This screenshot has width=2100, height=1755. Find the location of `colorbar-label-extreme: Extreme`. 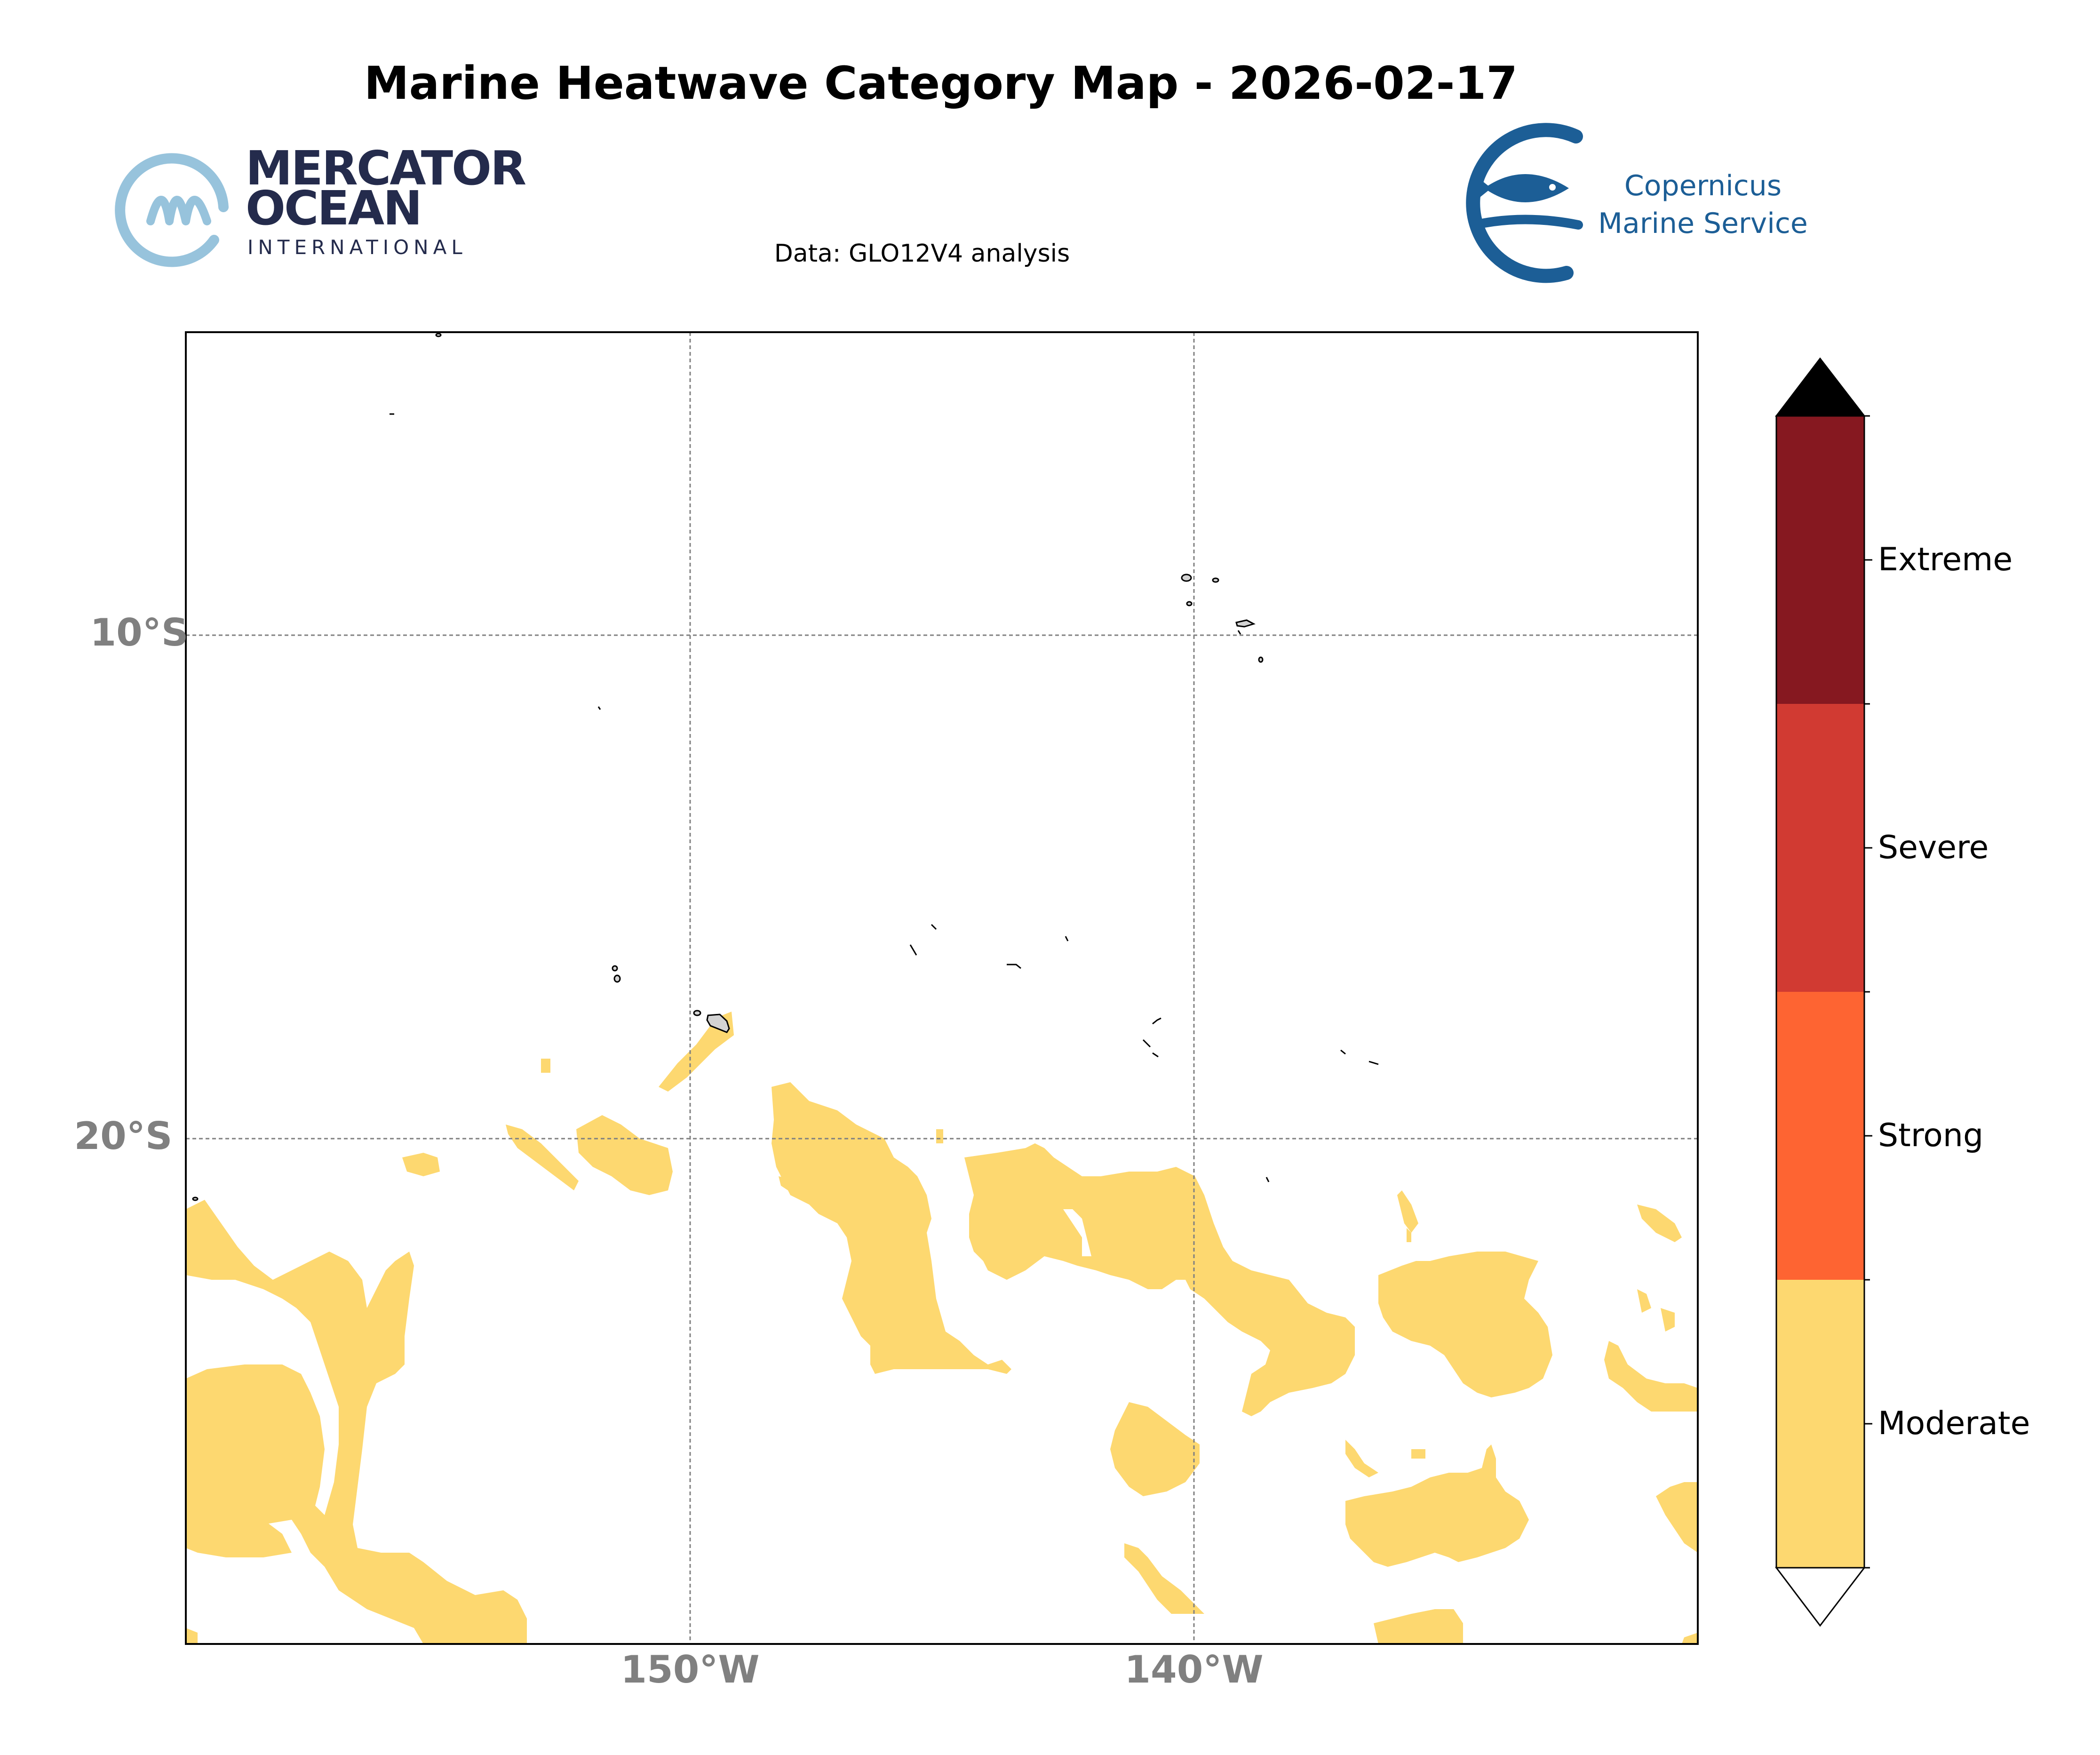

colorbar-label-extreme: Extreme is located at coordinates (1945, 559).